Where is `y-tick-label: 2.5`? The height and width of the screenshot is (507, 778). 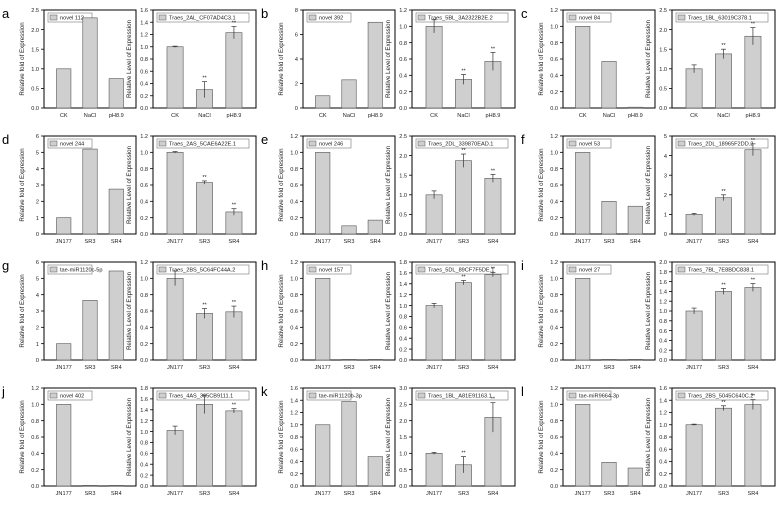
y-tick-label: 2.5 is located at coordinates (35, 11).